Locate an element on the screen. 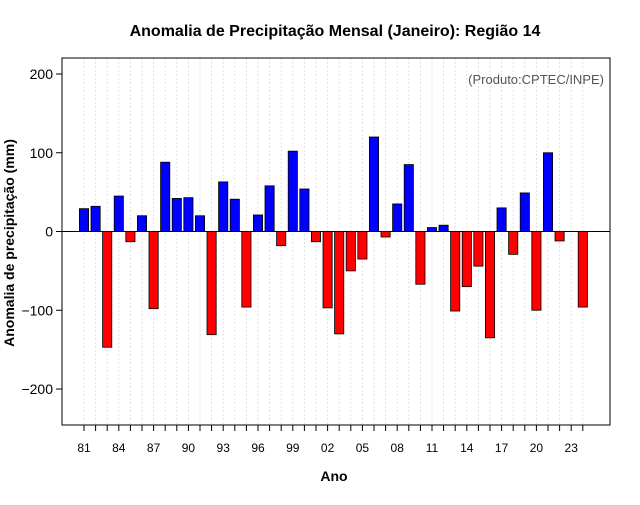 This screenshot has width=640, height=505. x-axis-label: Ano is located at coordinates (333, 476).